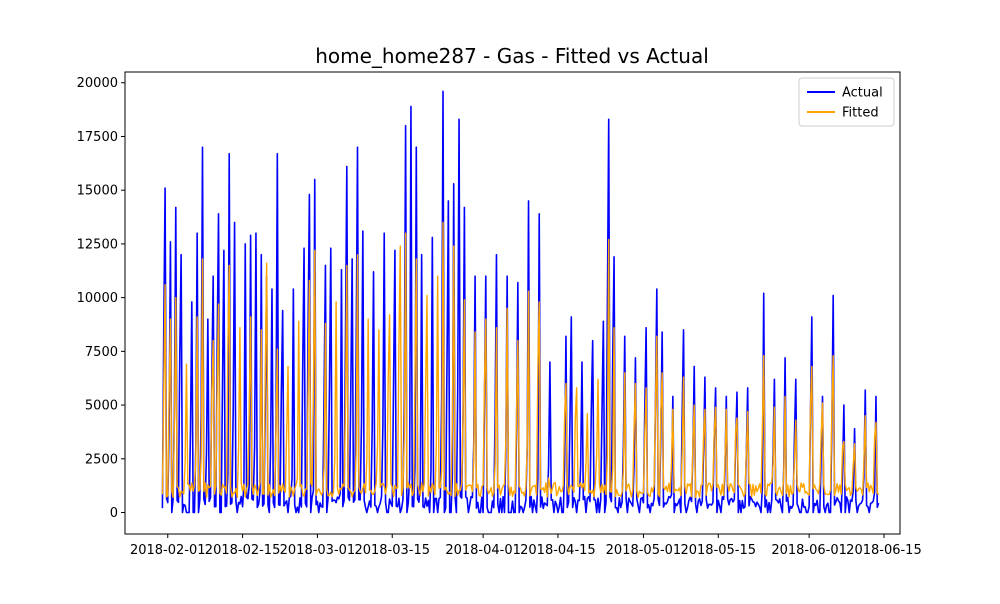  Describe the element at coordinates (718, 550) in the screenshot. I see `x-tick-label: 2018-05-15` at that location.